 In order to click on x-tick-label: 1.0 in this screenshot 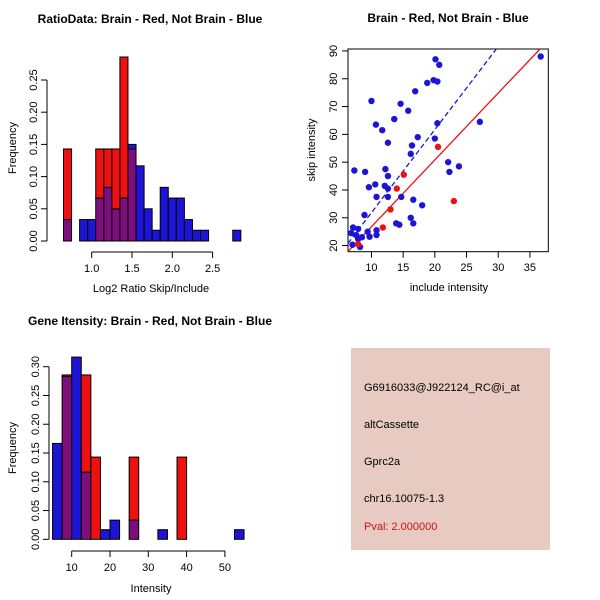, I will do `click(91, 269)`.